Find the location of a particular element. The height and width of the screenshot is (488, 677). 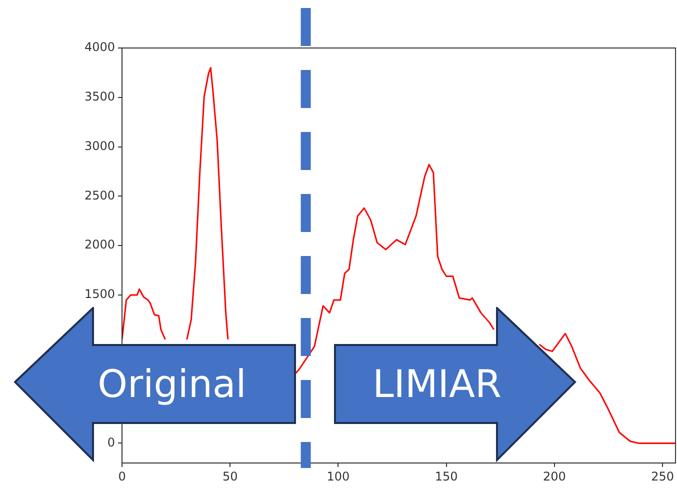

y-tick-label: 0 is located at coordinates (111, 442).